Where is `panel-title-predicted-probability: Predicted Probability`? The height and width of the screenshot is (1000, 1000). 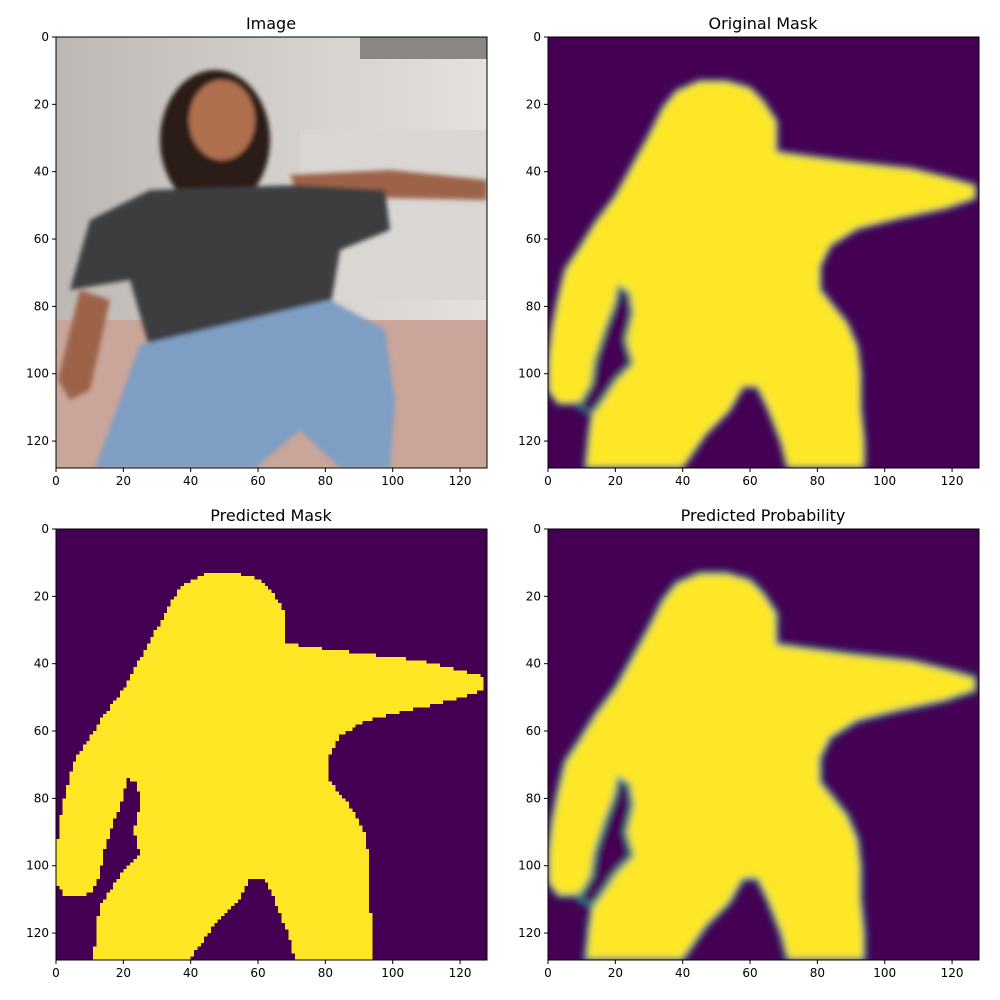 panel-title-predicted-probability: Predicted Probability is located at coordinates (763, 515).